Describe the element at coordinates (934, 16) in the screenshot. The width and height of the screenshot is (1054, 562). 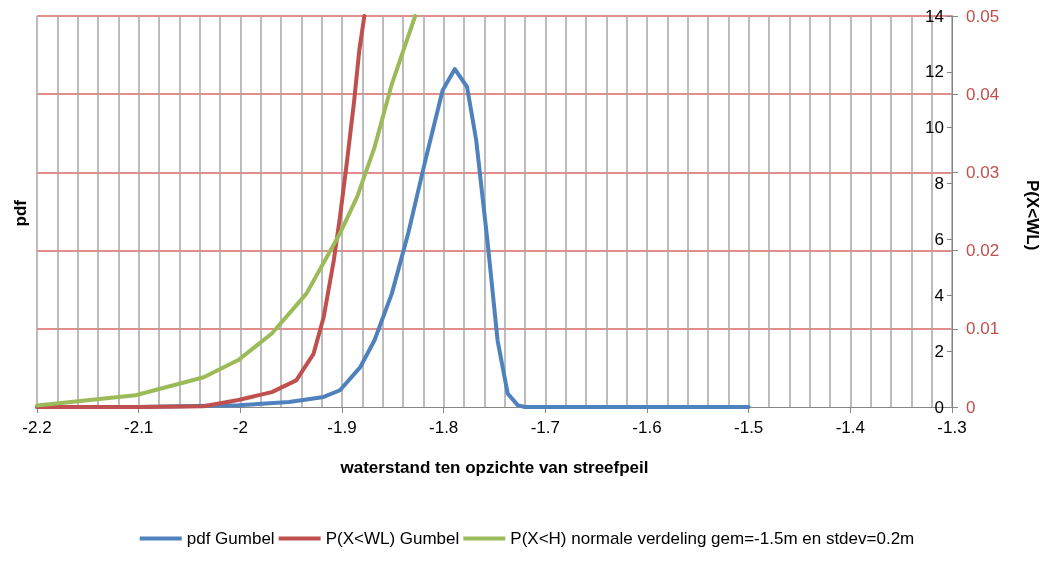
I see `y-tick-label: 14` at that location.